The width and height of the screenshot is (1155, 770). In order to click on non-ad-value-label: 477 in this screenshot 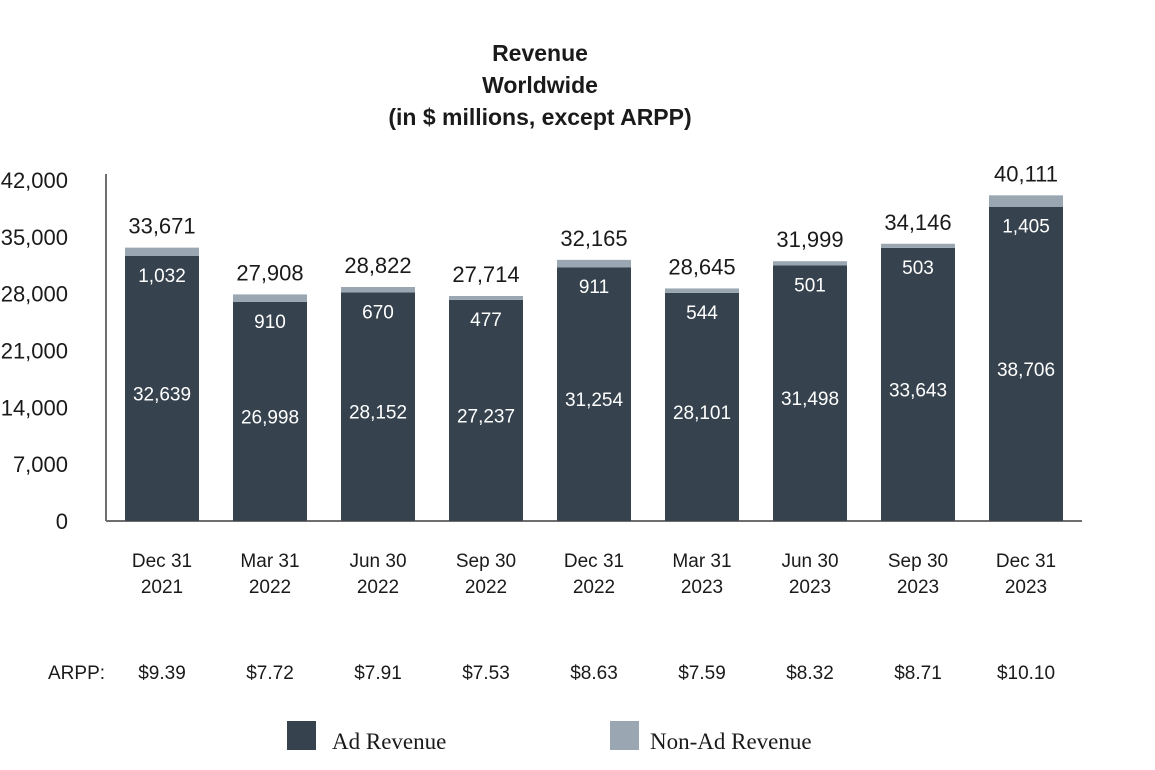, I will do `click(486, 320)`.